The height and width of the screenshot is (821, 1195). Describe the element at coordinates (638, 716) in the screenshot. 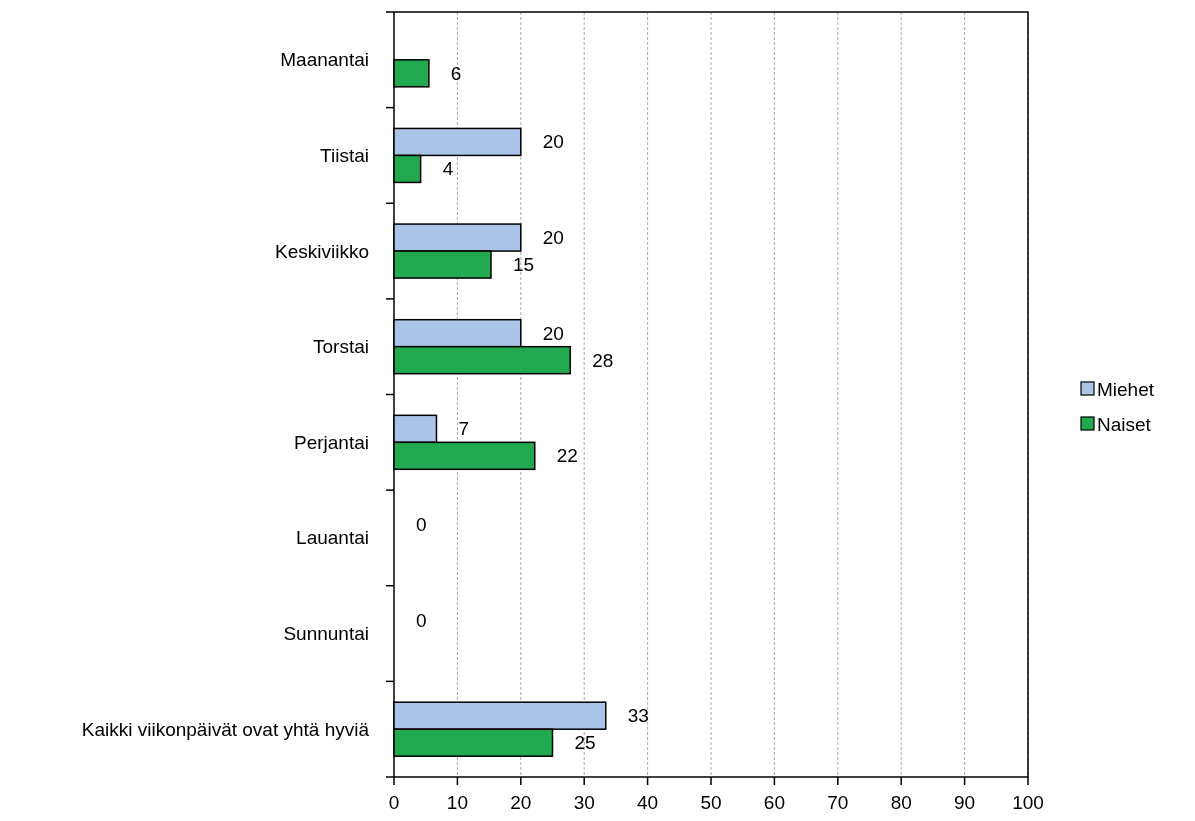

I see `data-label: 33` at that location.